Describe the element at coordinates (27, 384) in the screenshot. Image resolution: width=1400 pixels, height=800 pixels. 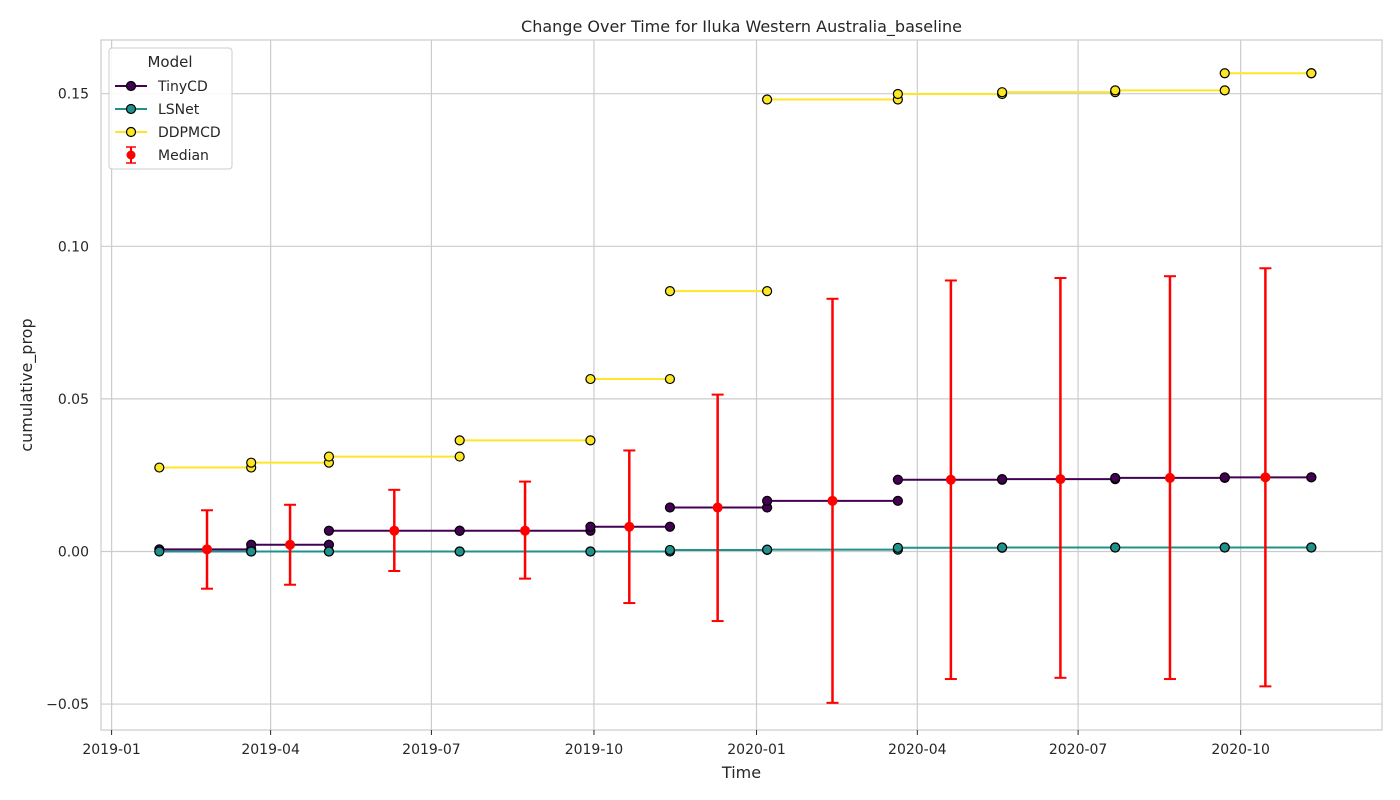
I see `y-axis-label: cumulative_prop` at that location.